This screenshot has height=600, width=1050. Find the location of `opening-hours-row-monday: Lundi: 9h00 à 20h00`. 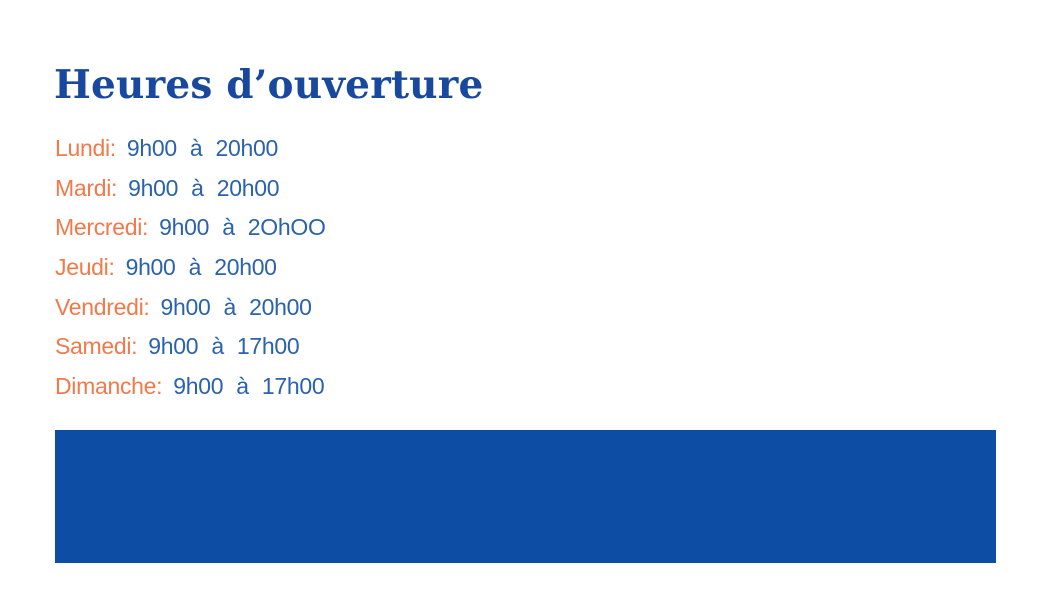

opening-hours-row-monday: Lundi: 9h00 à 20h00 is located at coordinates (190, 149).